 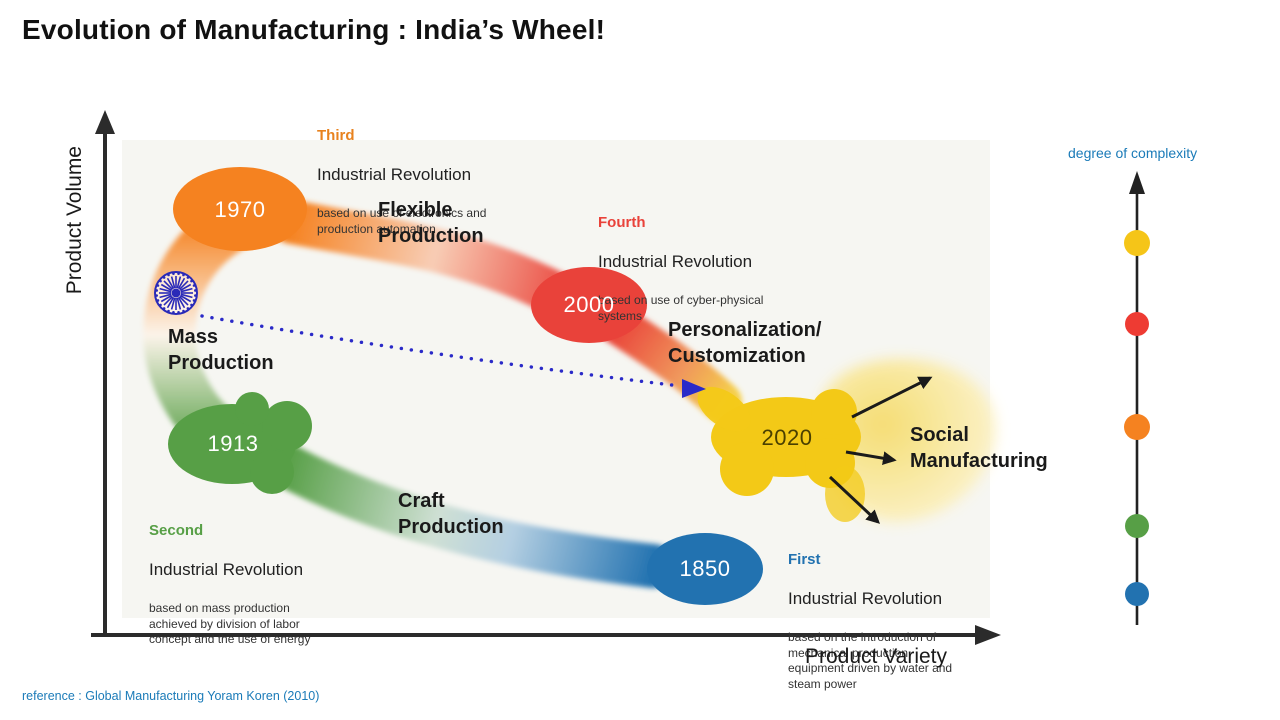 I want to click on first-revolution-ordinal: First, so click(x=804, y=560).